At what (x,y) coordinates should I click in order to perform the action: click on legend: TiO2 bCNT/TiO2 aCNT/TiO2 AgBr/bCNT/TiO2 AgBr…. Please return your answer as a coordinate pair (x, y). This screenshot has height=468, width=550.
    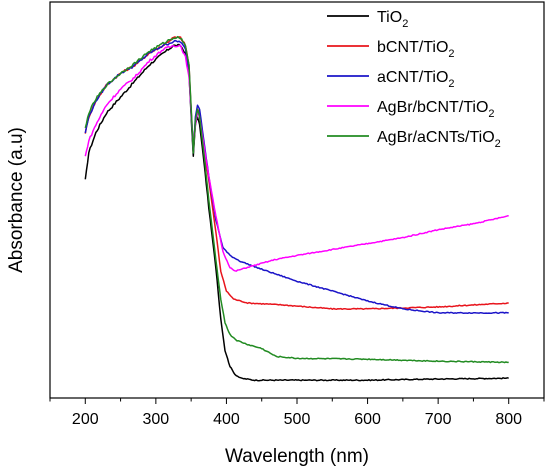
    Looking at the image, I should click on (414, 79).